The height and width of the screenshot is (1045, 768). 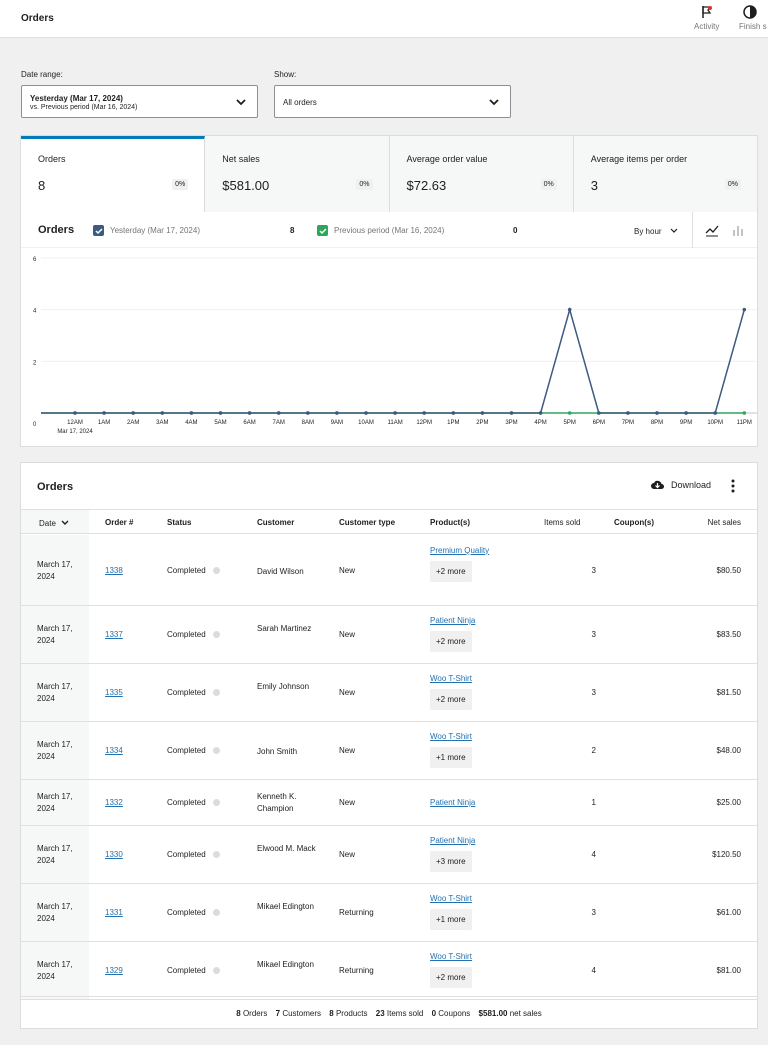 I want to click on order-status: Completed, so click(x=193, y=854).